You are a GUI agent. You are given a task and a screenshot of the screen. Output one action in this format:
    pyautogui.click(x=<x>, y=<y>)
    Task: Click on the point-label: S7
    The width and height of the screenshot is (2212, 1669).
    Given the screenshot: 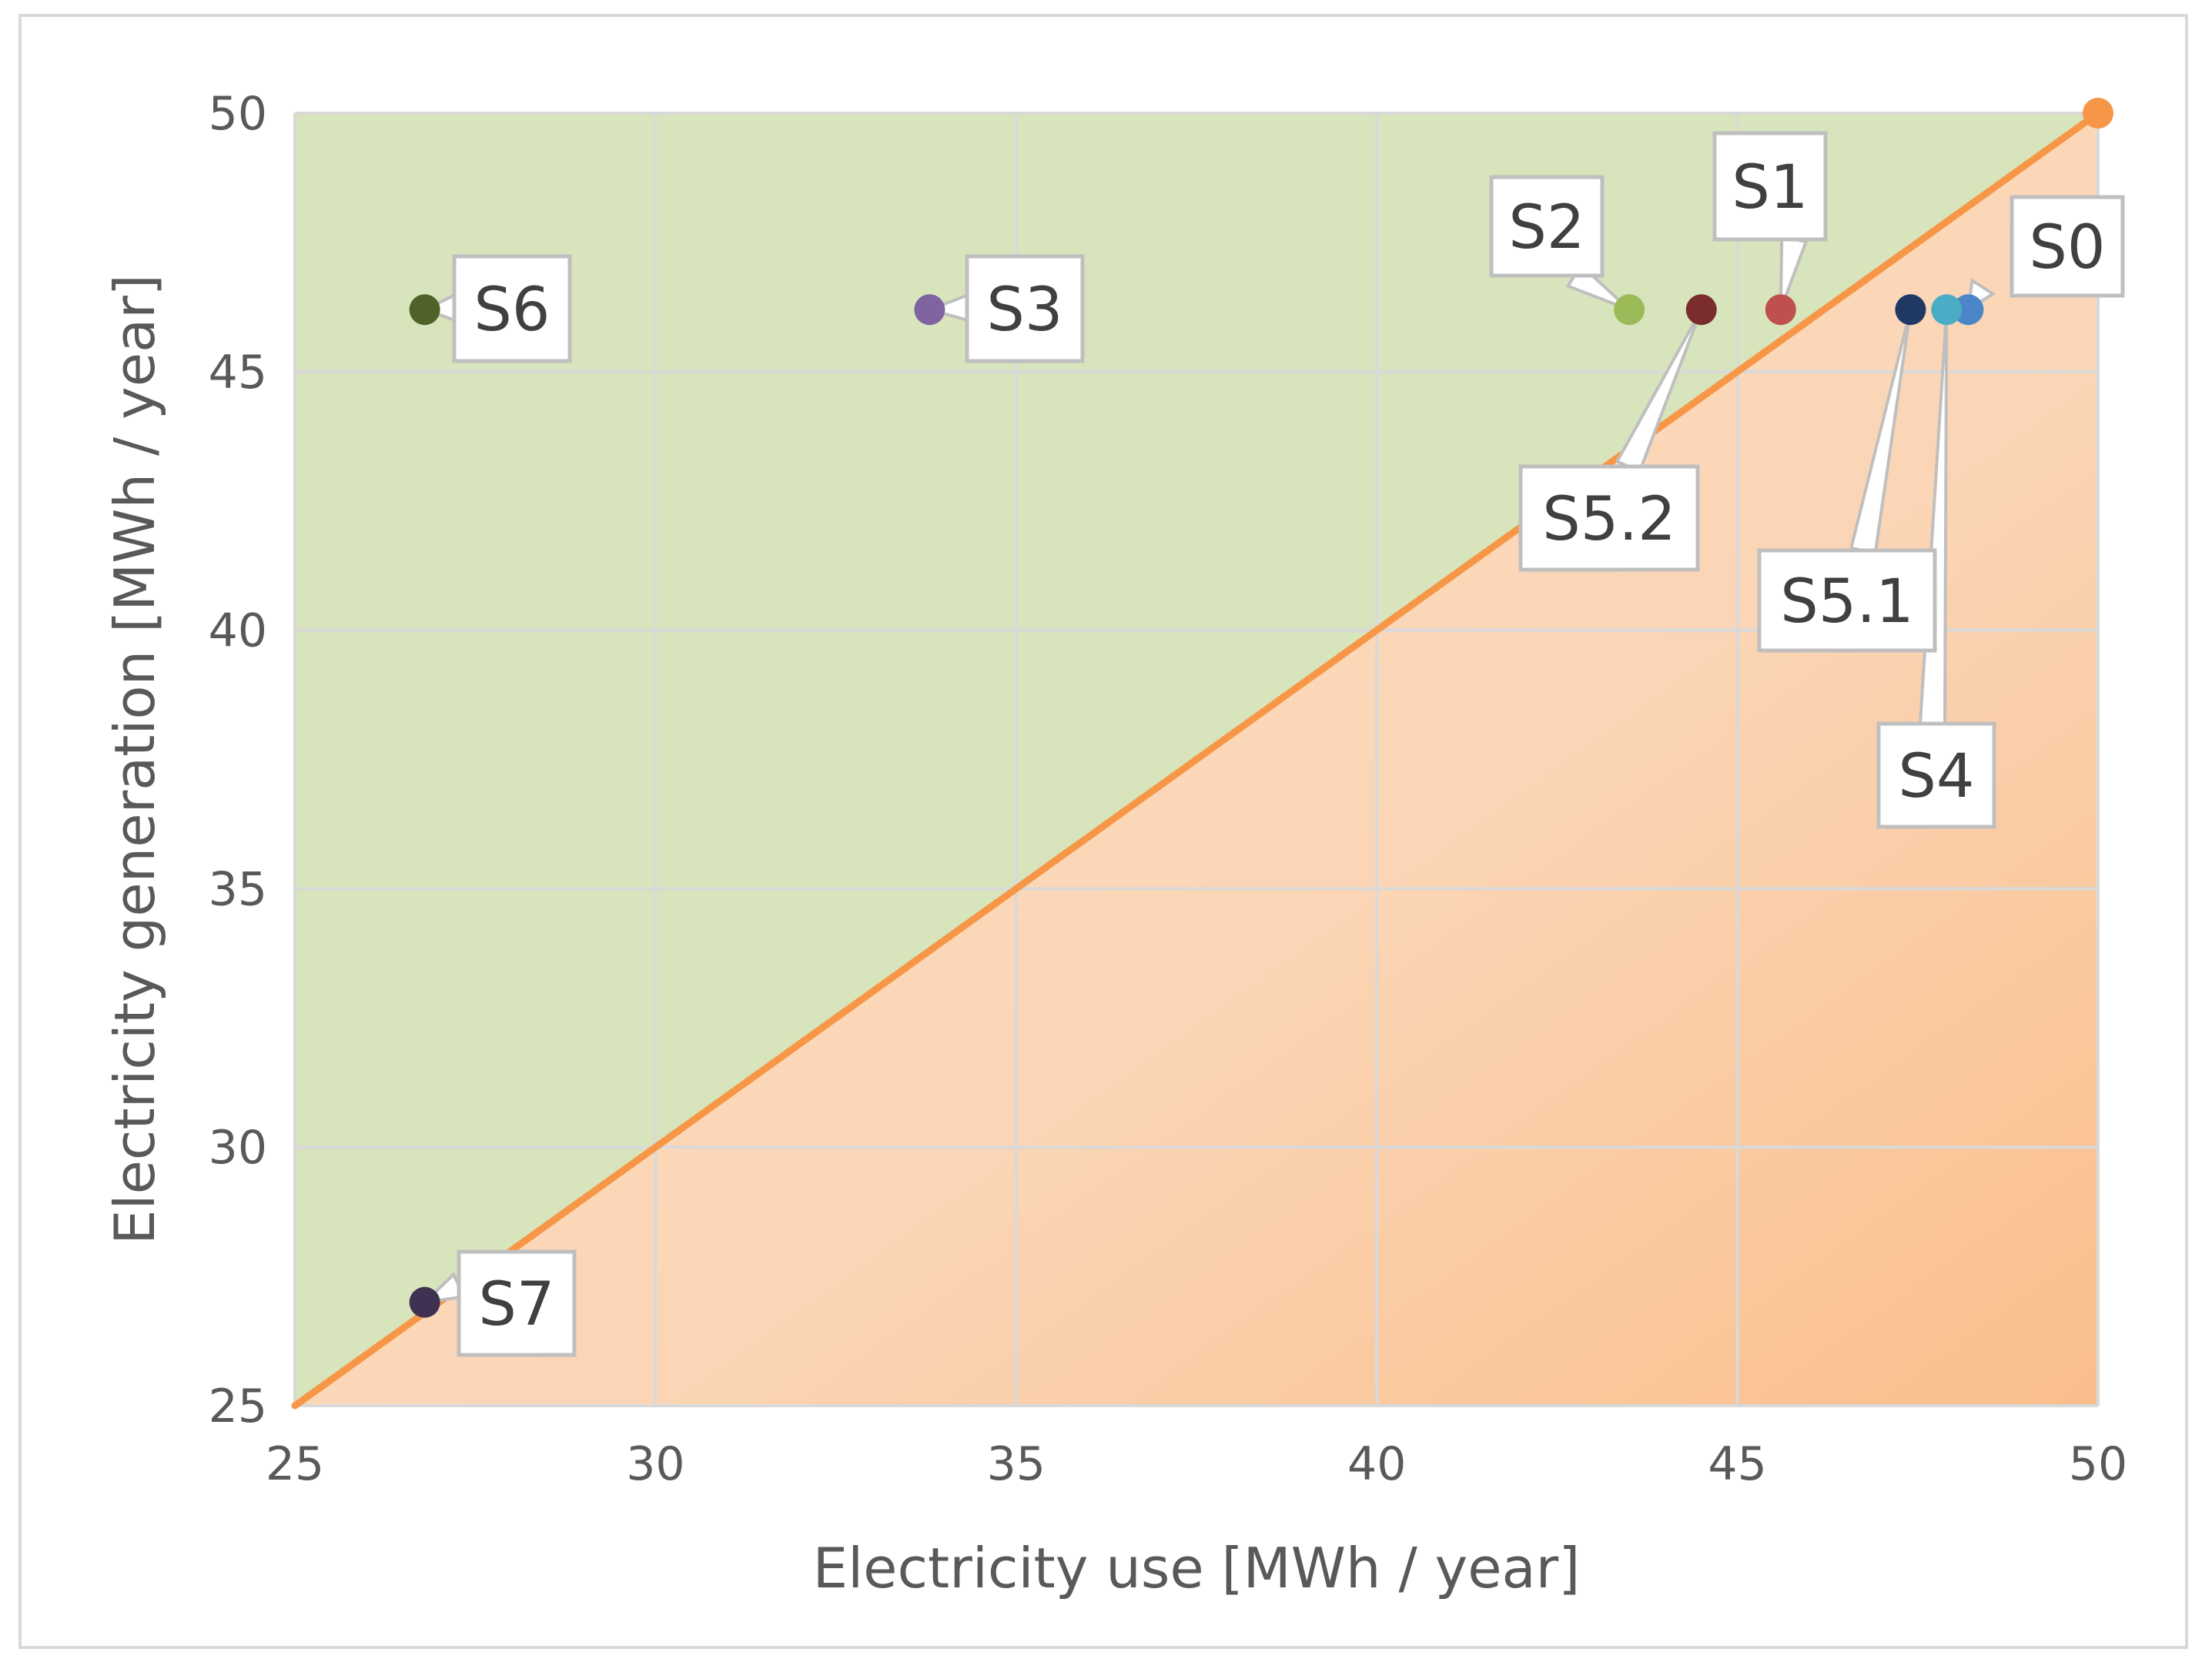 What is the action you would take?
    pyautogui.click(x=516, y=1305)
    